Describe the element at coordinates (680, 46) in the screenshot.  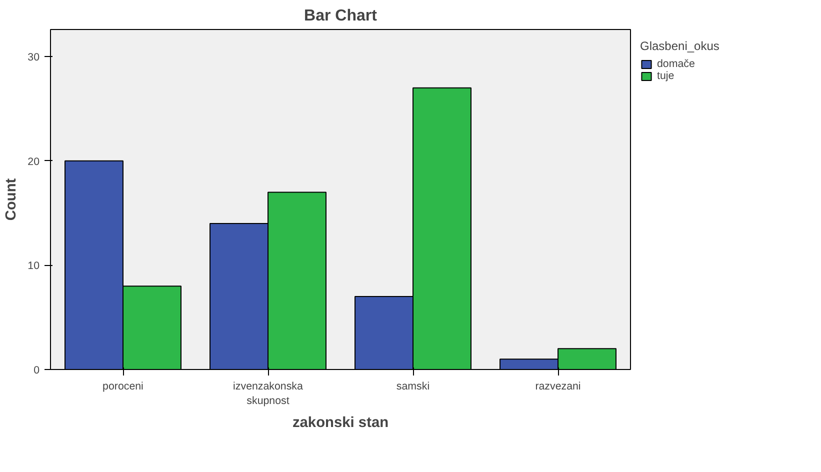
I see `legend-title: Glasbeni_okus` at that location.